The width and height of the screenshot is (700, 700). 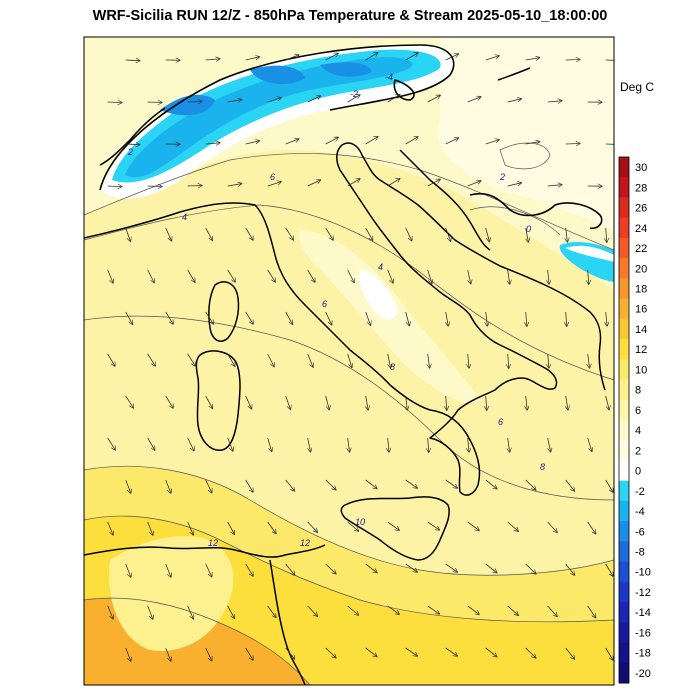 I want to click on temperature-band-apennine-peak, so click(x=378, y=295).